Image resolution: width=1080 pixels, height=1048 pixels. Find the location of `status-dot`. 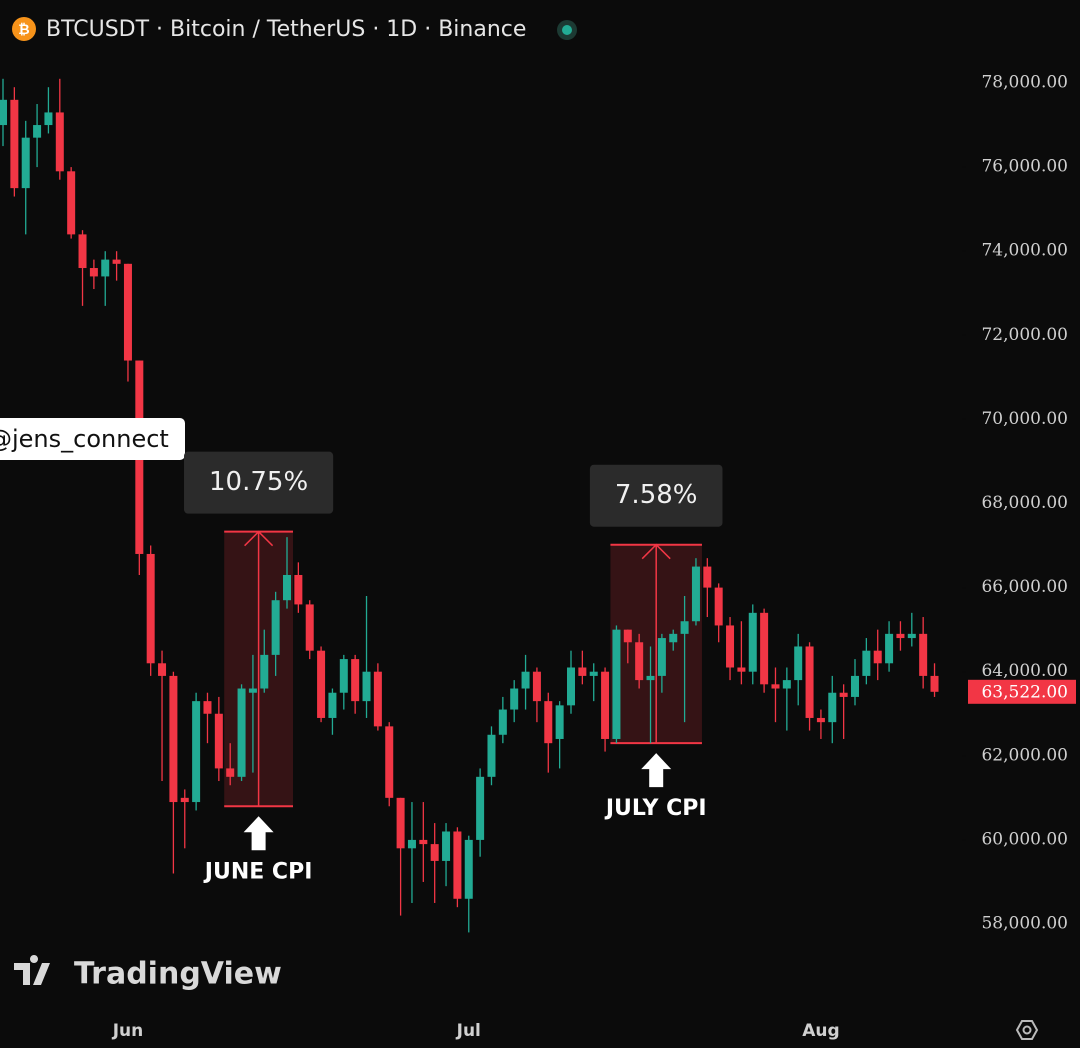

status-dot is located at coordinates (567, 30).